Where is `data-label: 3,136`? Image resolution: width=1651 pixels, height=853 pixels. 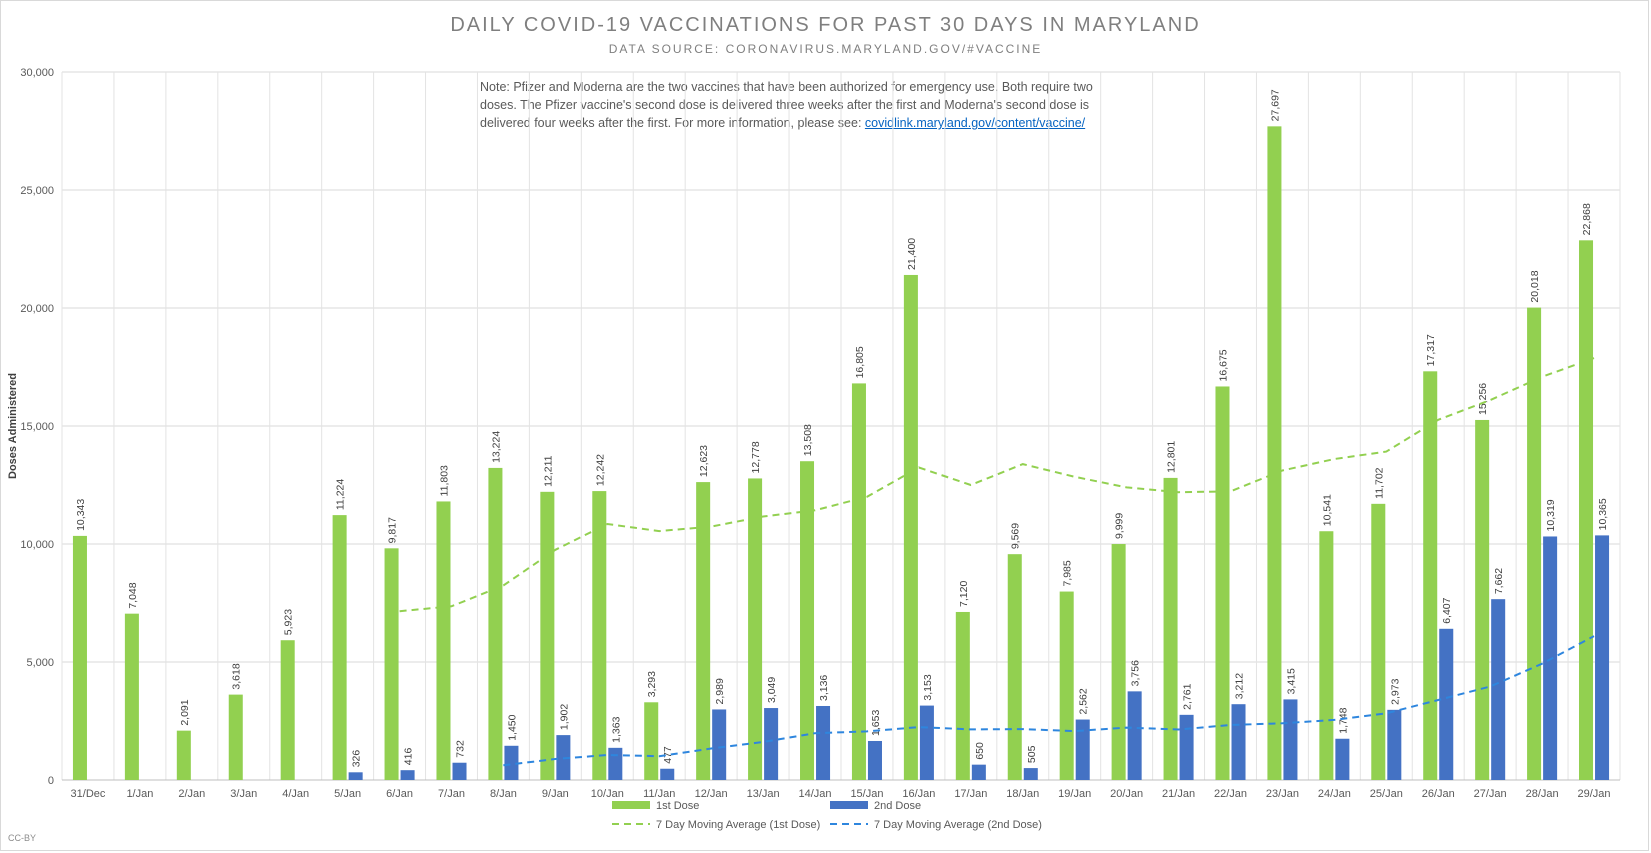 data-label: 3,136 is located at coordinates (824, 688).